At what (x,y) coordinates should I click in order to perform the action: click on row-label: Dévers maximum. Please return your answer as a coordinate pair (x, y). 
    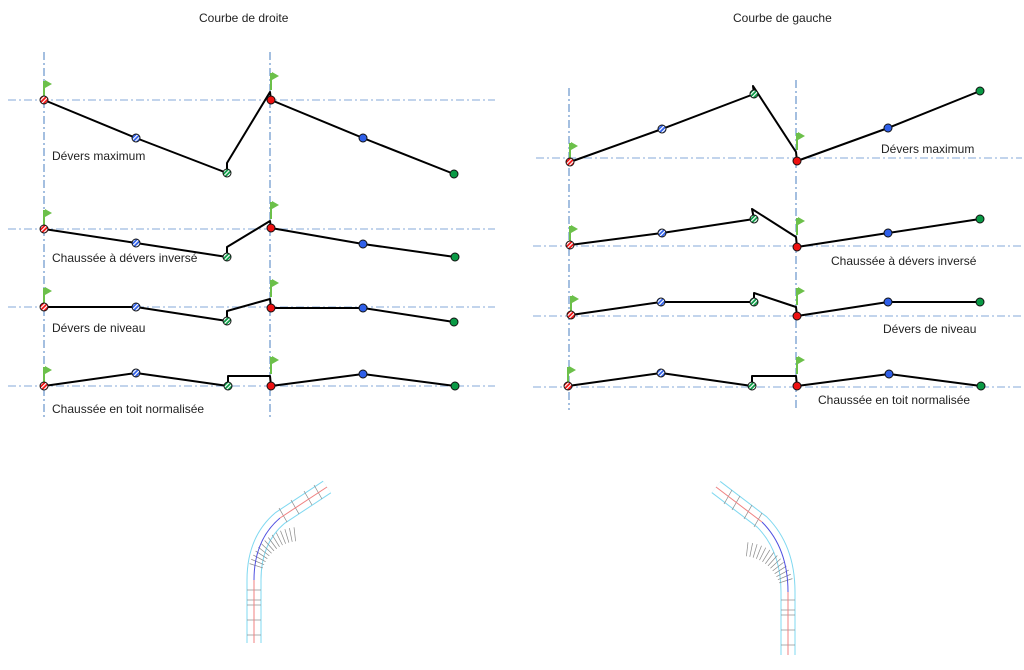
    Looking at the image, I should click on (99, 156).